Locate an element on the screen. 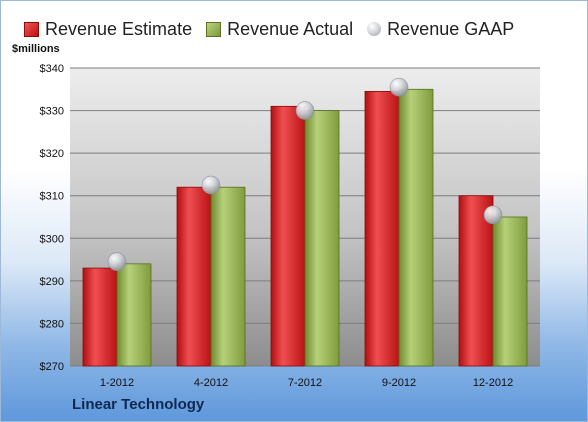 The image size is (588, 422). legend-swatch-estimate is located at coordinates (31, 29).